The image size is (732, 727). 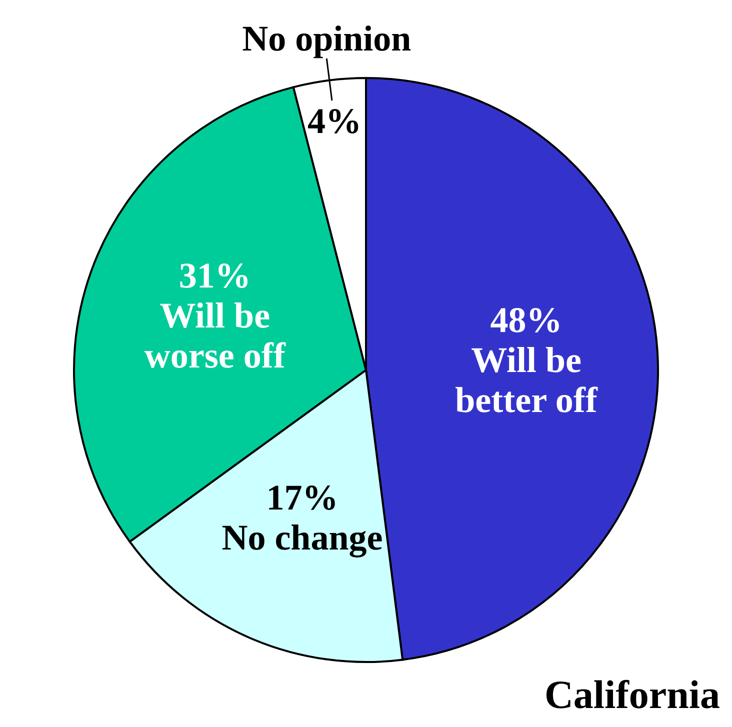 What do you see at coordinates (526, 380) in the screenshot?
I see `slice-label: Will be better off` at bounding box center [526, 380].